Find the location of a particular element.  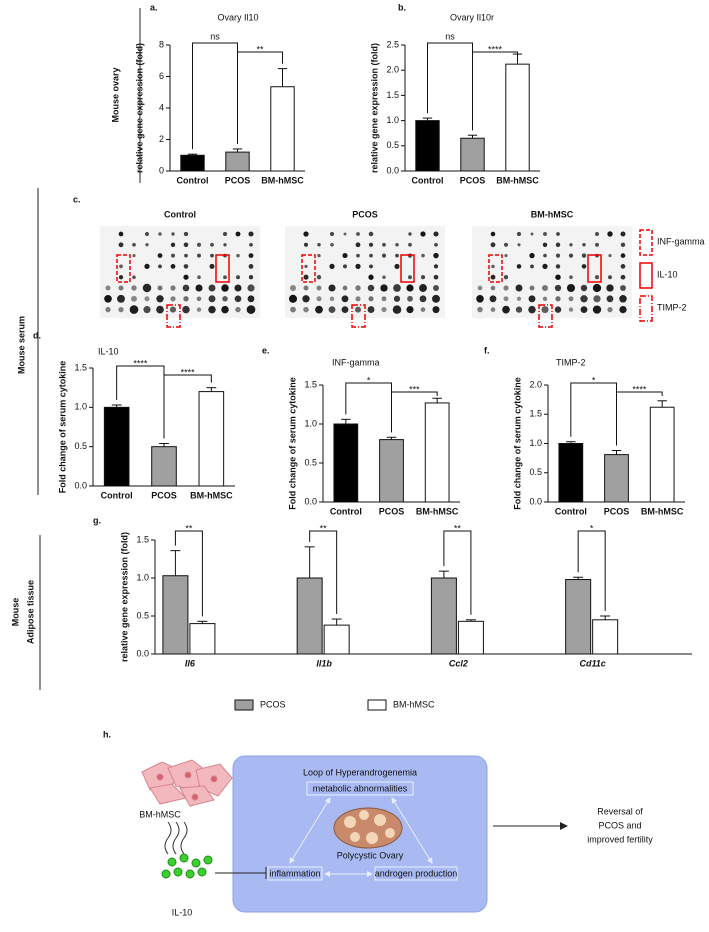

node-label: metabolic abnormalities is located at coordinates (360, 788).